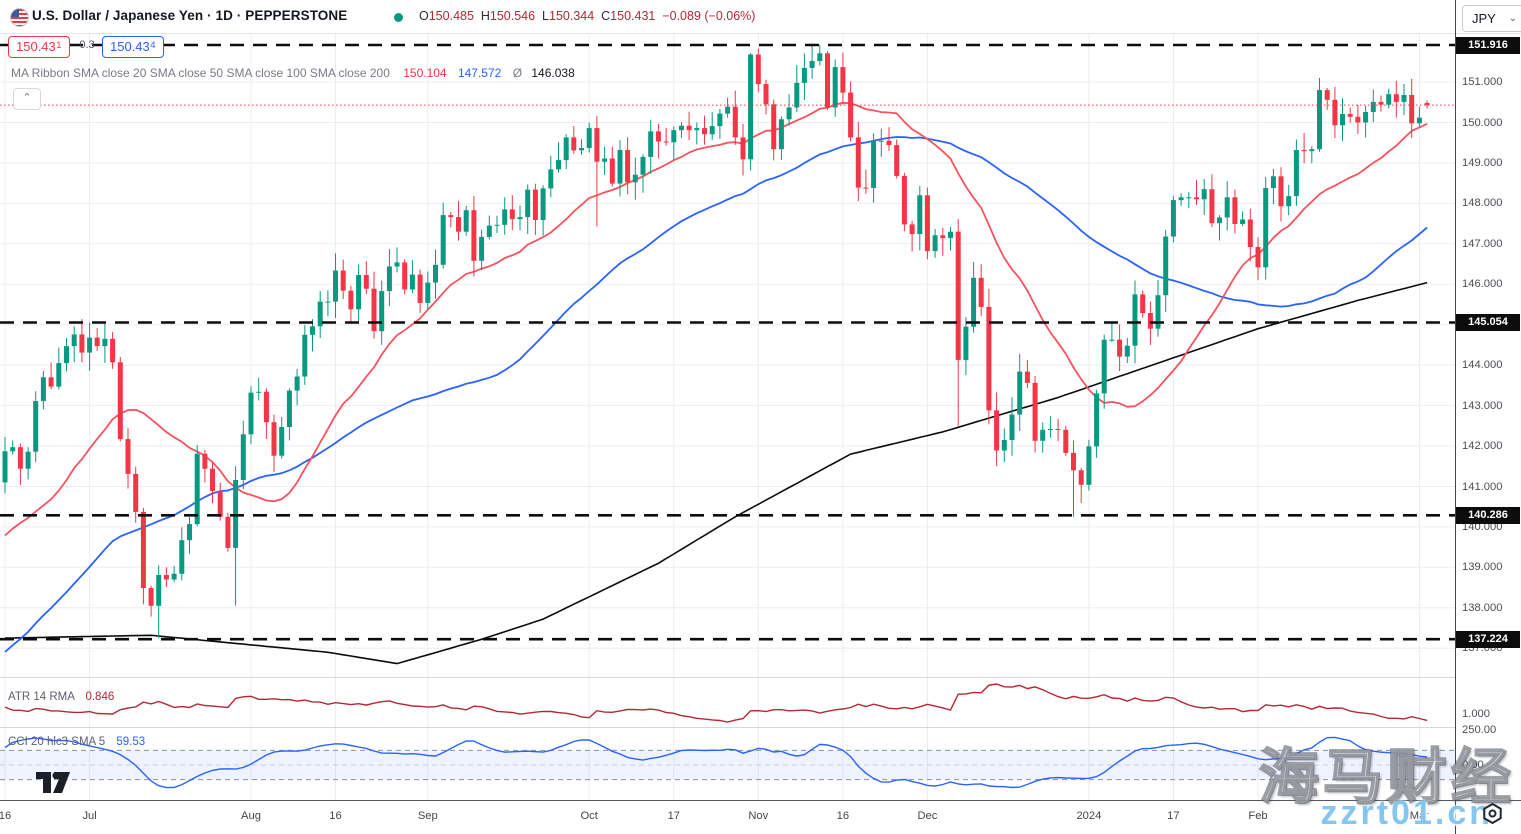 This screenshot has width=1521, height=834. What do you see at coordinates (1488, 639) in the screenshot?
I see `price-level-badge: 137.224` at bounding box center [1488, 639].